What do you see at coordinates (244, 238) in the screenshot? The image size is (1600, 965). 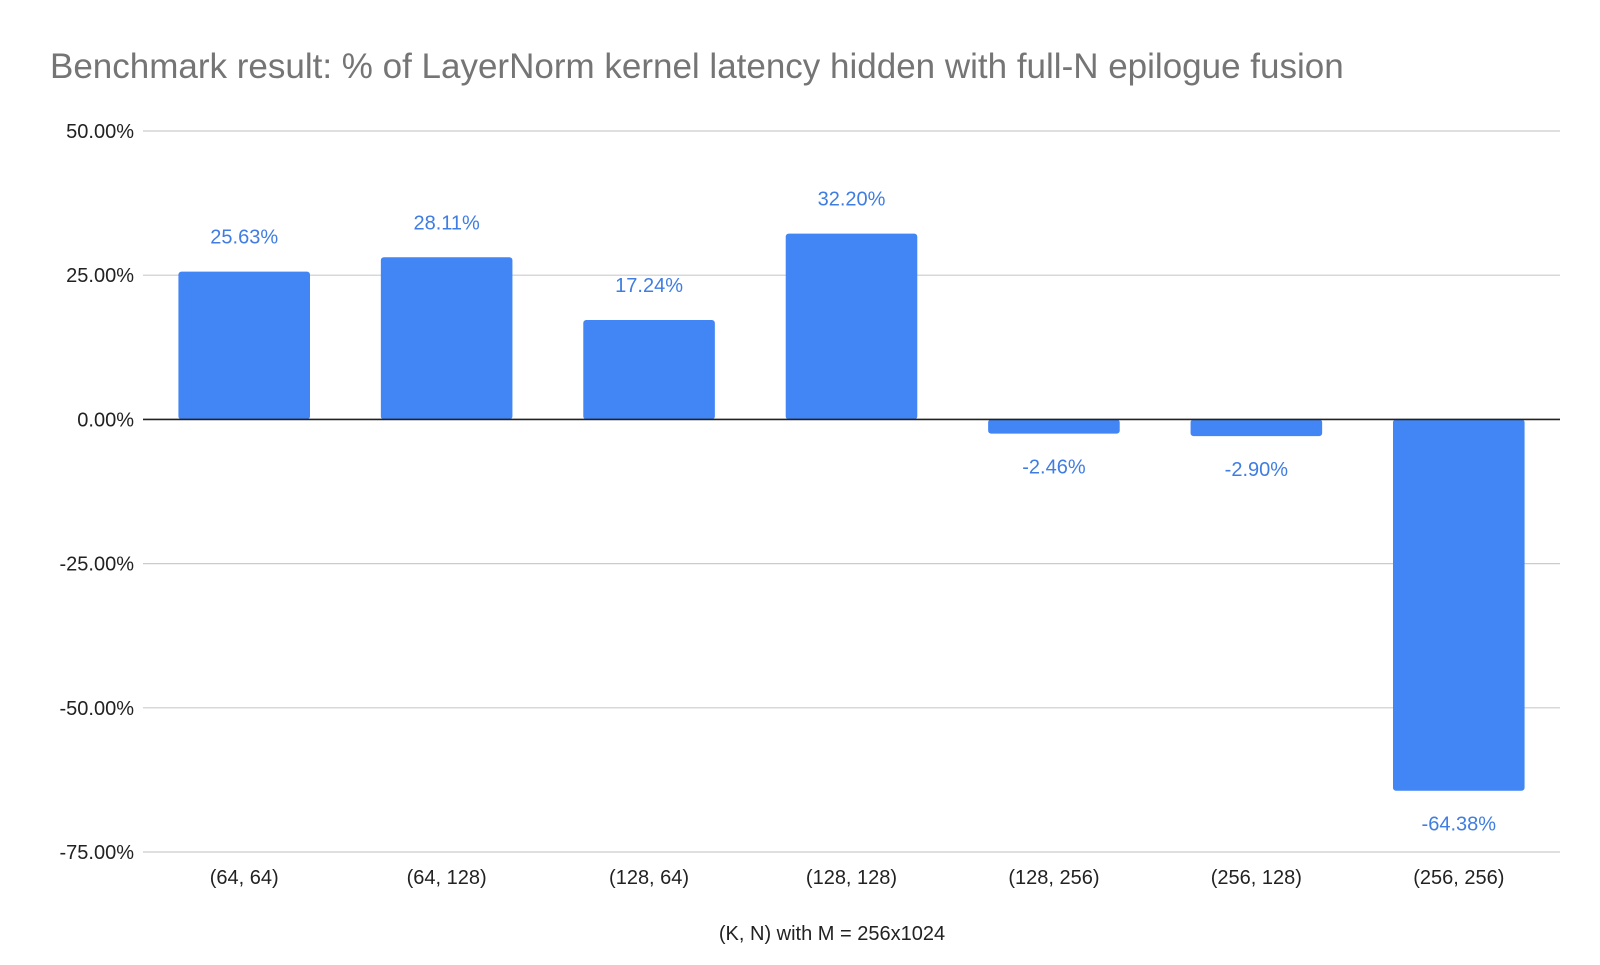 I see `data-label: 25.63%` at bounding box center [244, 238].